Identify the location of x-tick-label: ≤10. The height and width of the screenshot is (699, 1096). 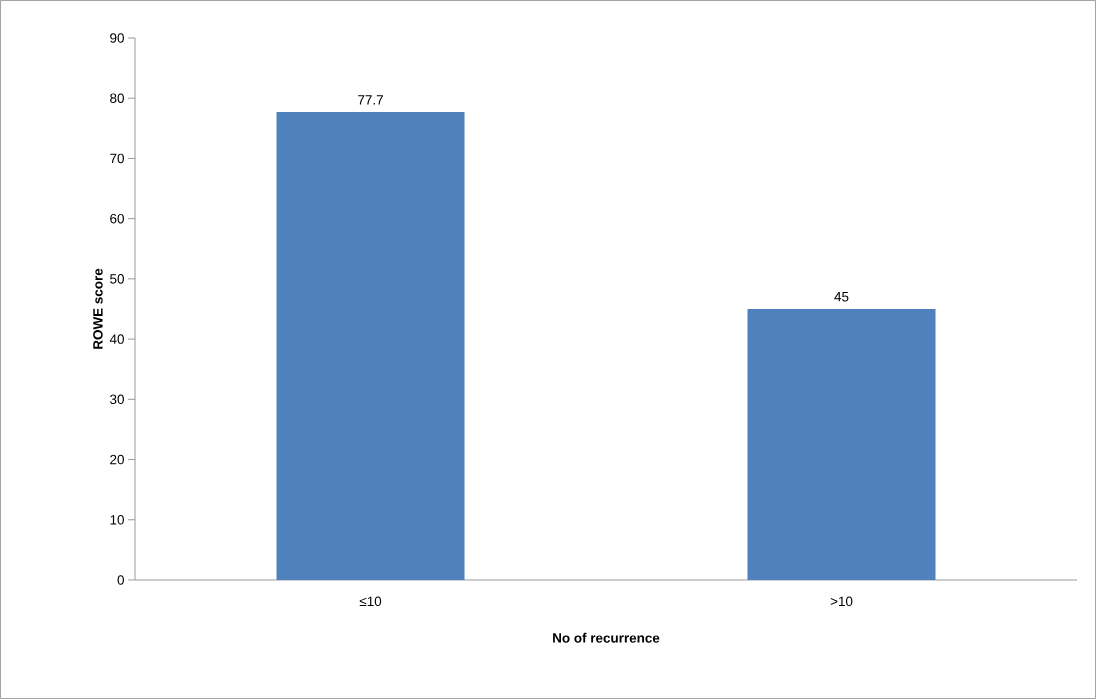
(370, 601).